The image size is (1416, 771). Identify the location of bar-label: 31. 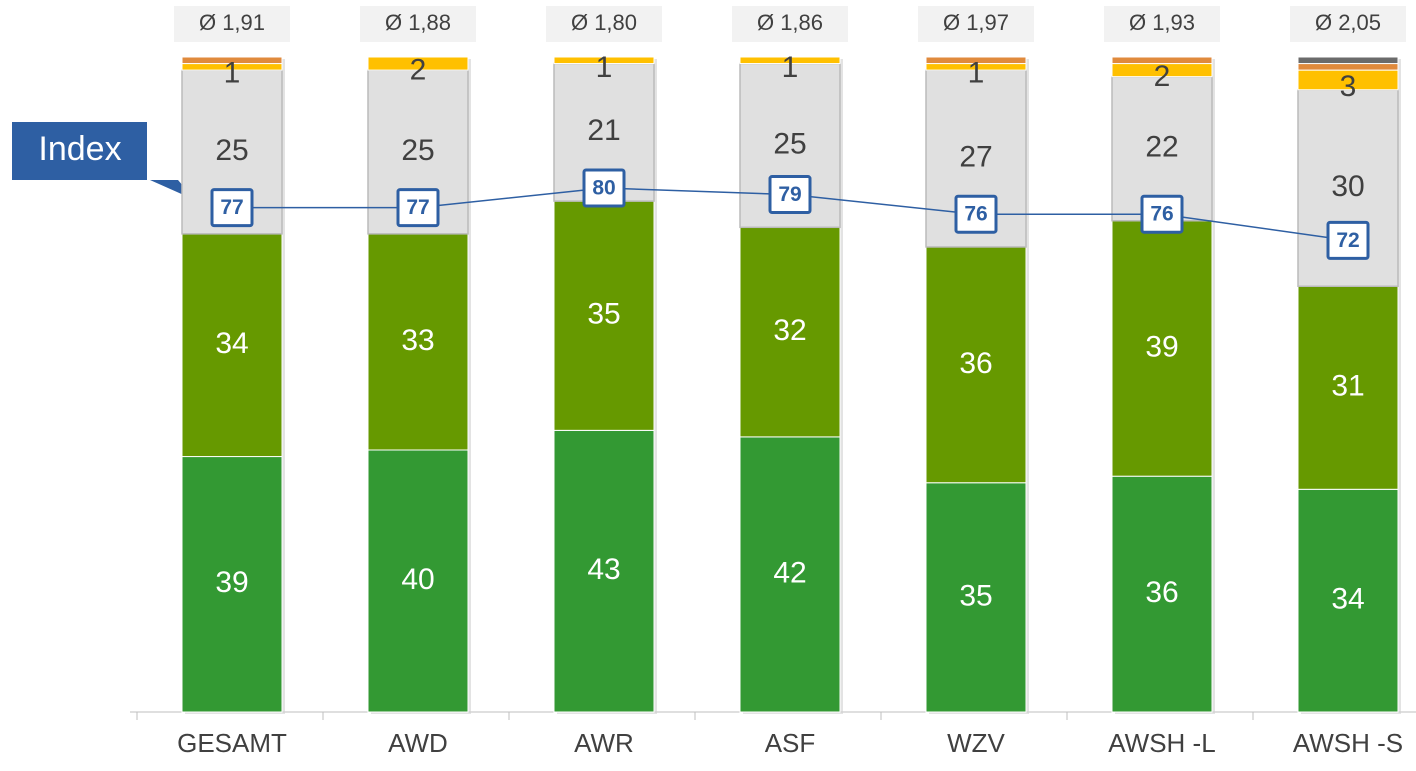
(1347, 386).